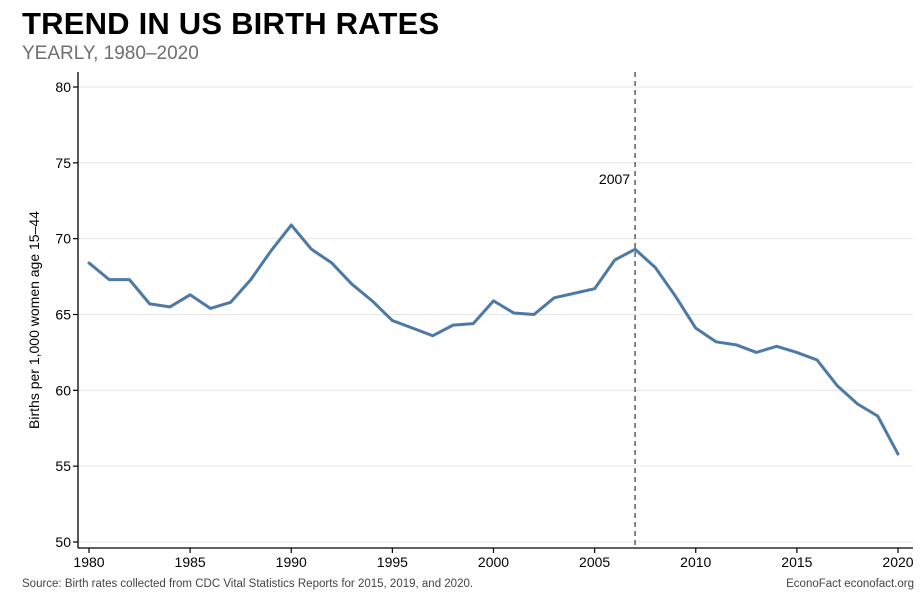 Image resolution: width=924 pixels, height=600 pixels. What do you see at coordinates (594, 562) in the screenshot?
I see `x-tick-label-2005: 2005` at bounding box center [594, 562].